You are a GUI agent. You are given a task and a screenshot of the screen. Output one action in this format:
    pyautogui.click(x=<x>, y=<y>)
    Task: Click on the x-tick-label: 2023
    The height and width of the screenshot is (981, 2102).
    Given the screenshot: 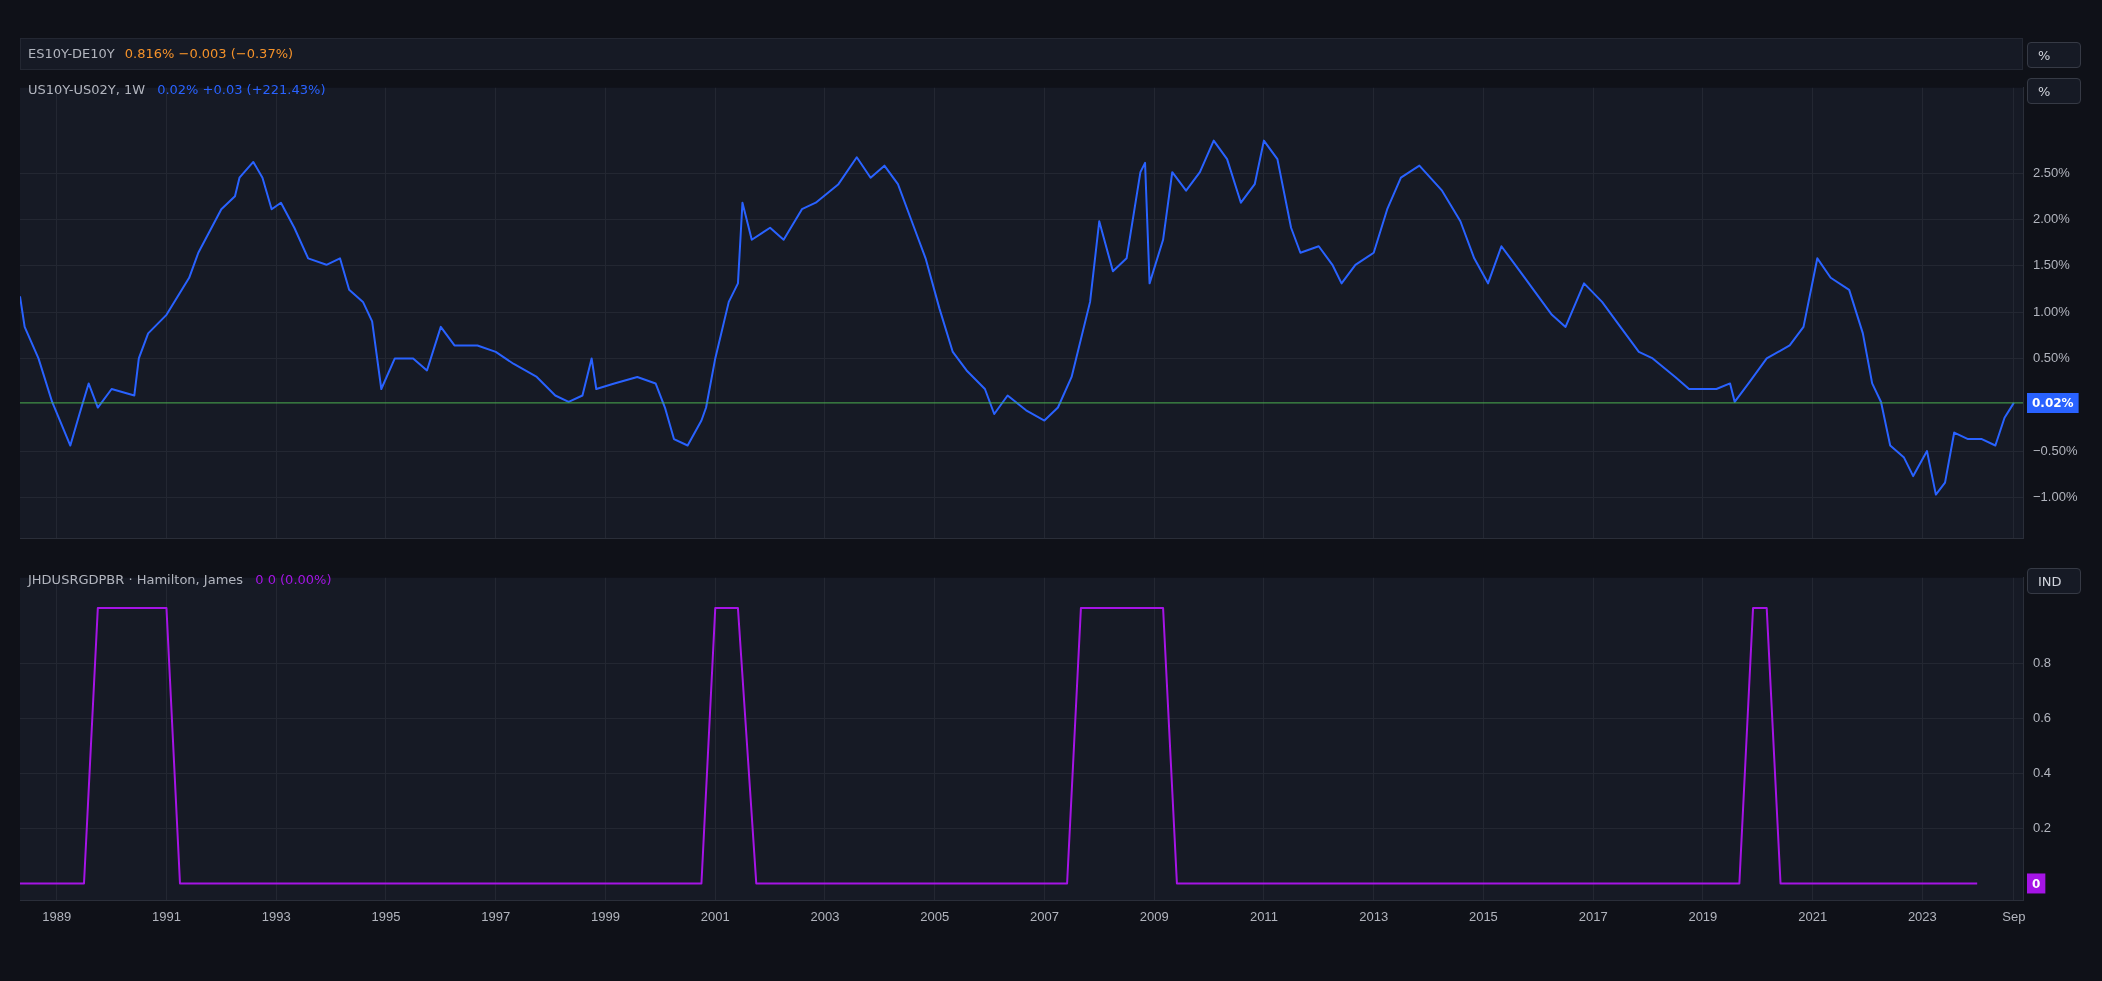 What is the action you would take?
    pyautogui.click(x=1922, y=917)
    